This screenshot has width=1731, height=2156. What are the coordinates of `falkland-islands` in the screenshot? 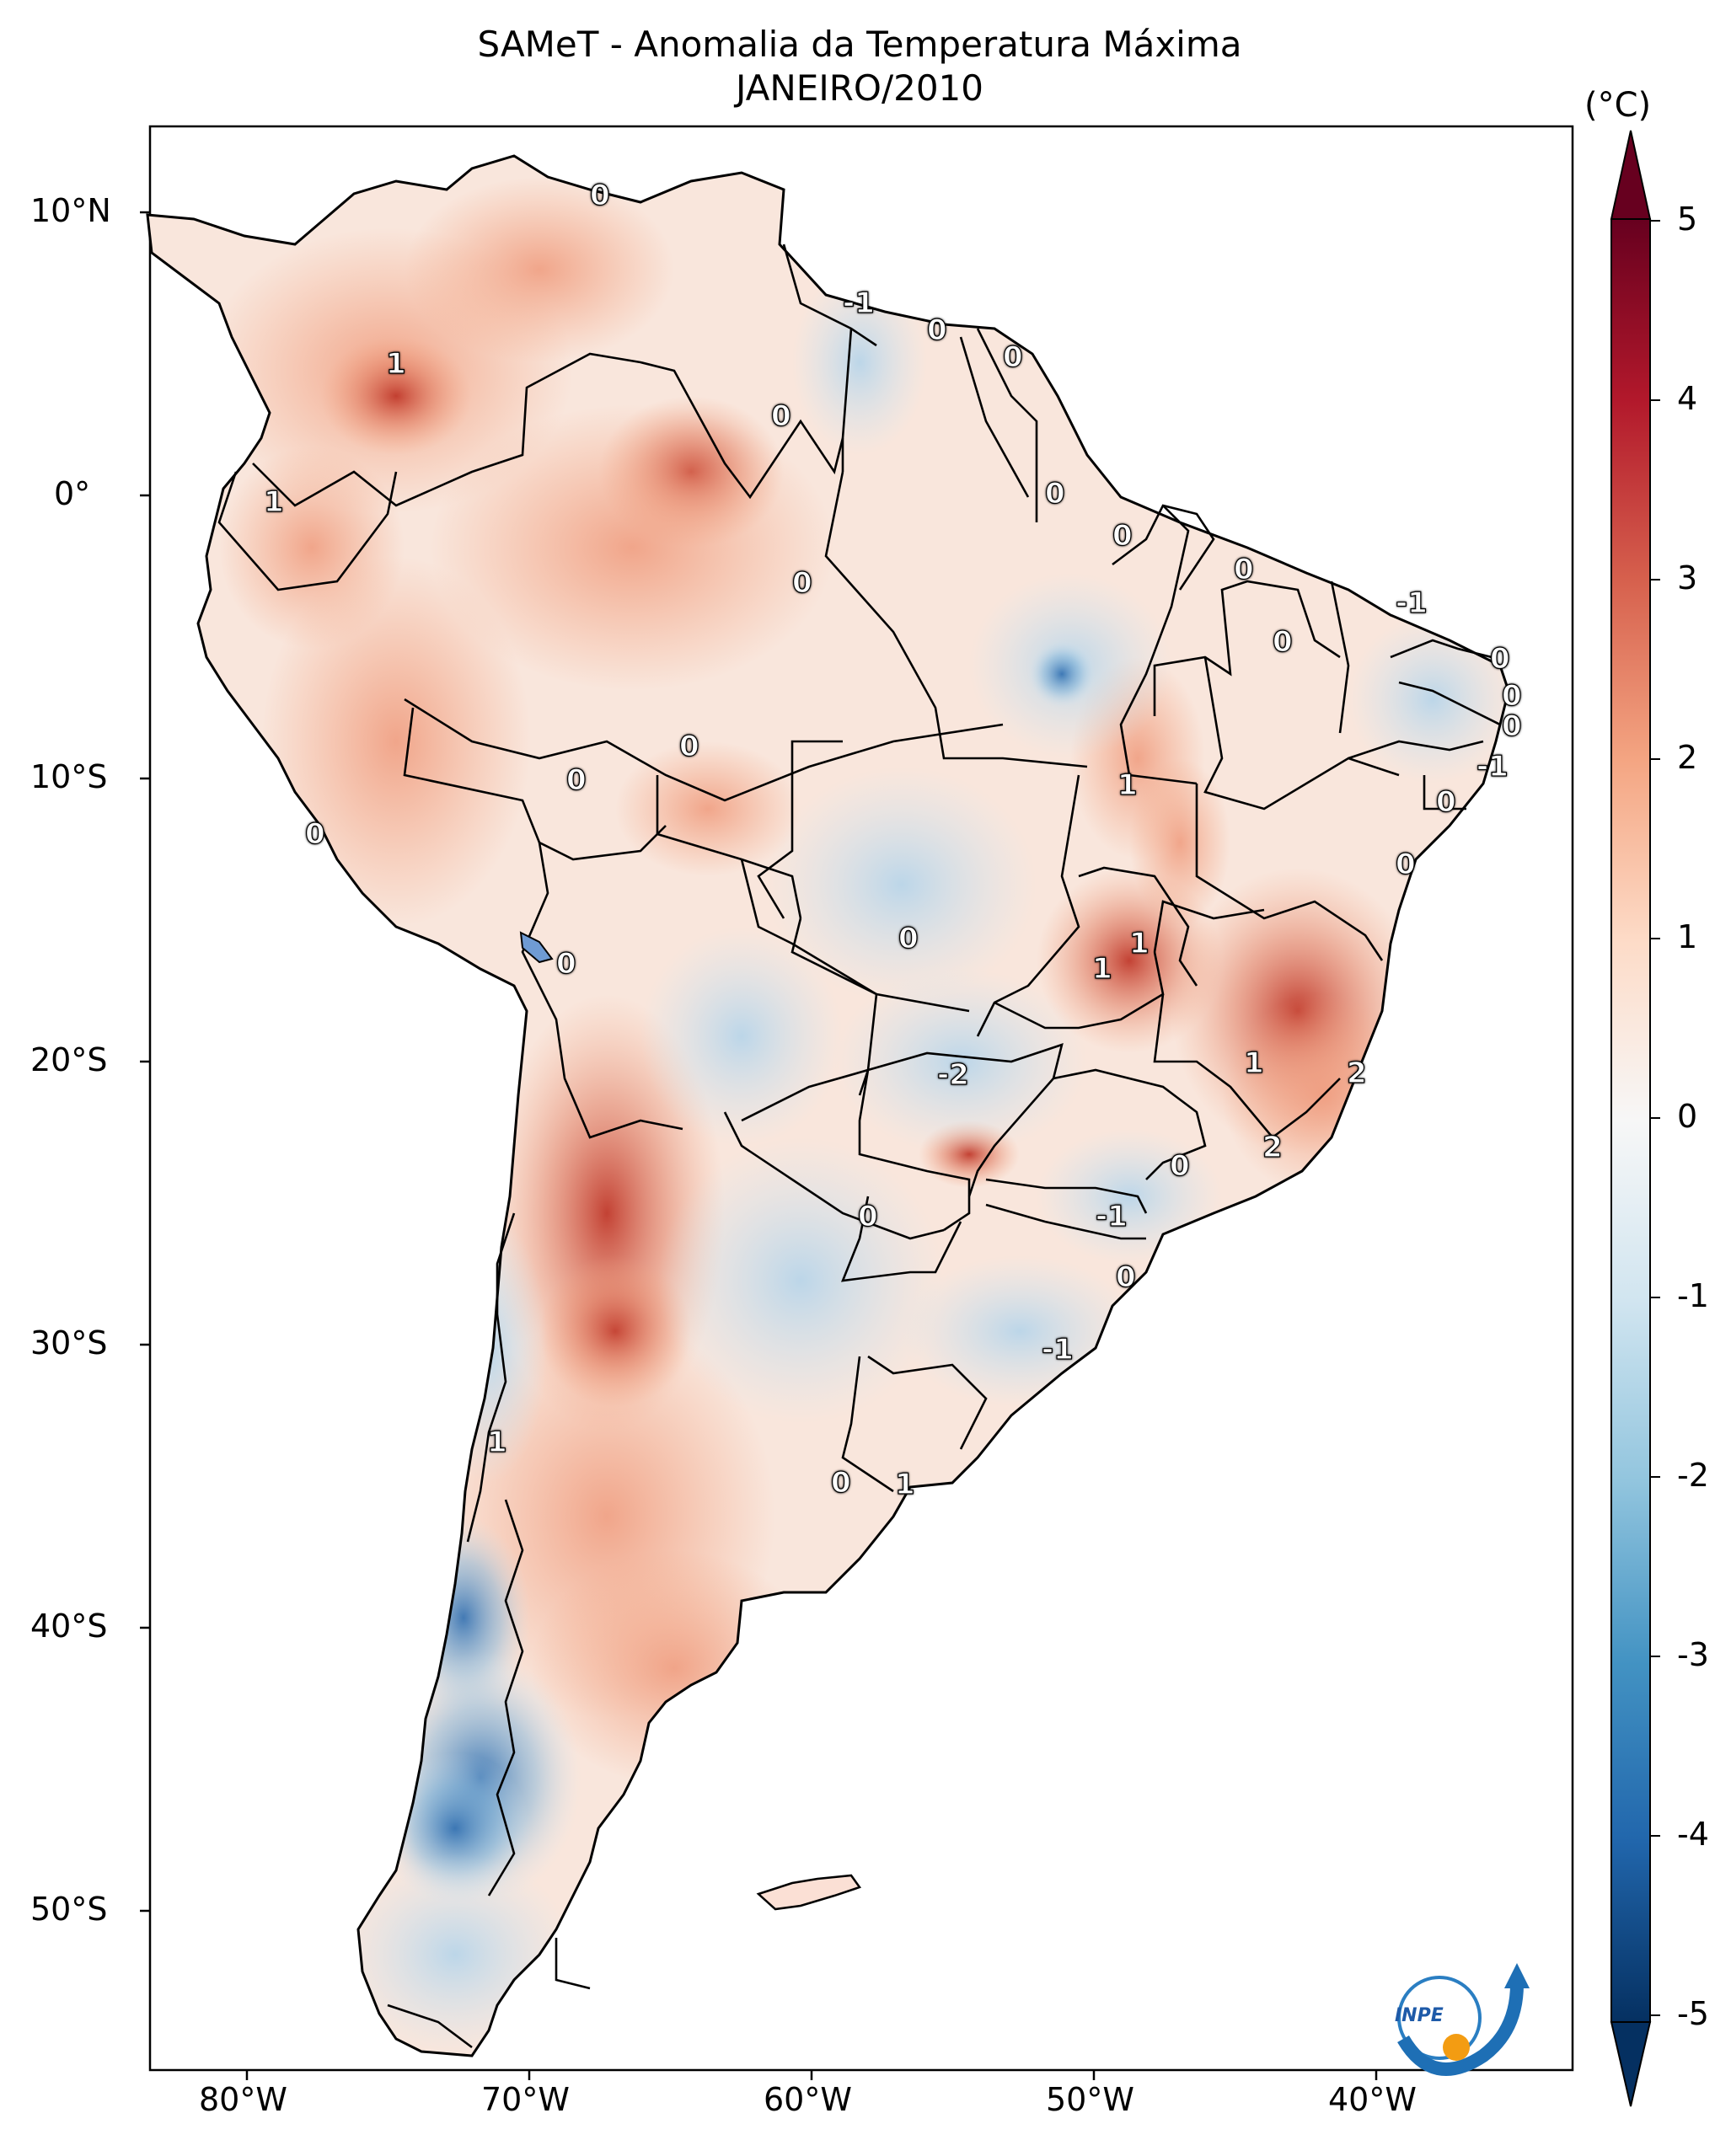 It's located at (809, 1892).